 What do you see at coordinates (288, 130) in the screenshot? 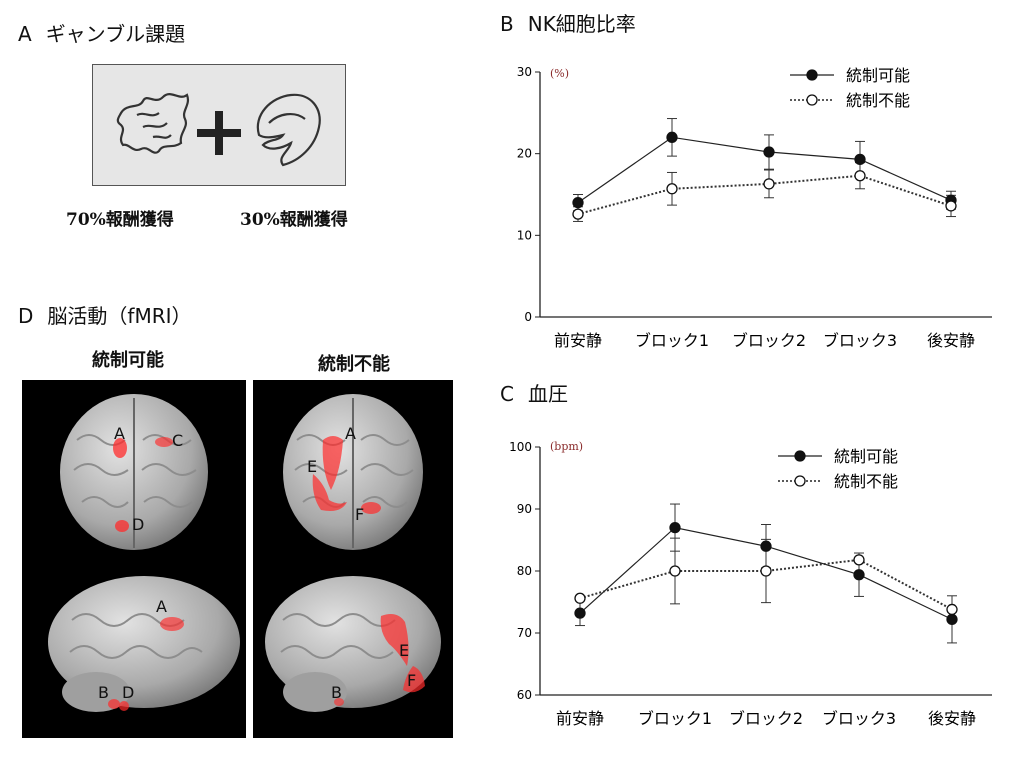
I see `right-figure` at bounding box center [288, 130].